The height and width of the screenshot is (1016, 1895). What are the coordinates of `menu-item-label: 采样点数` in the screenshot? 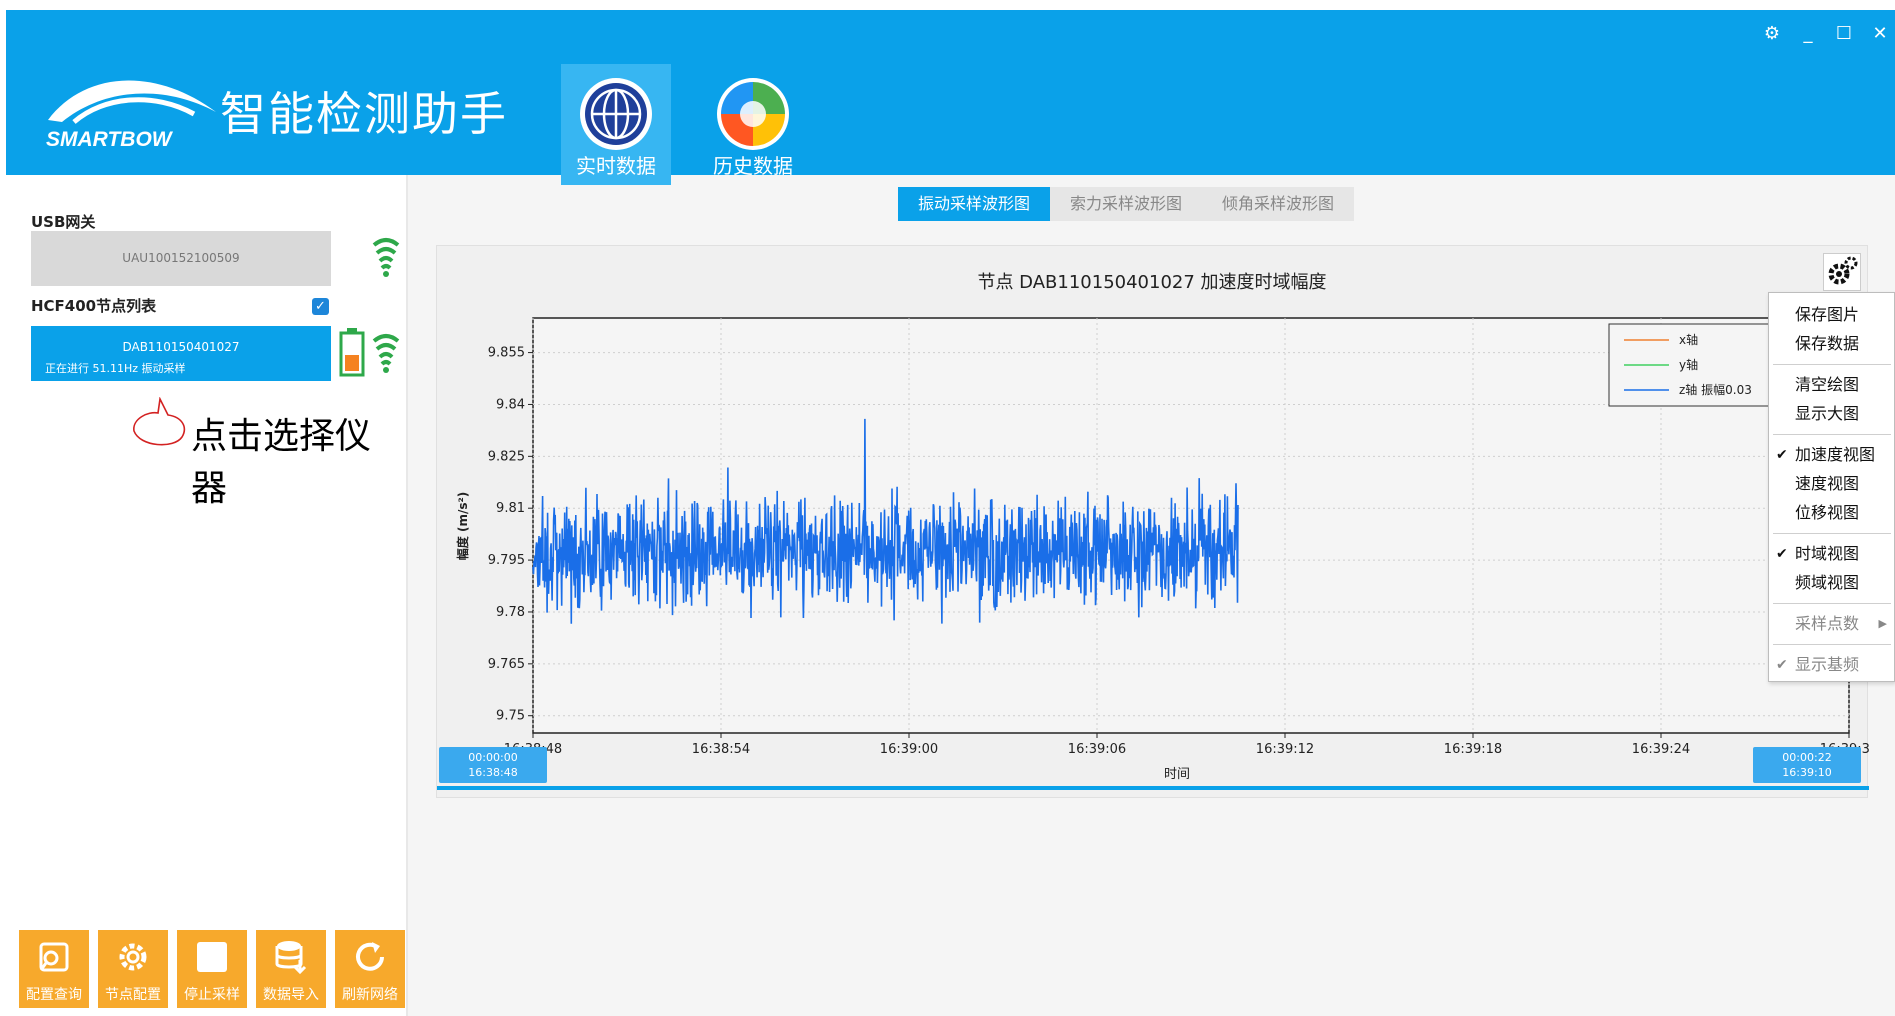 It's located at (1827, 623).